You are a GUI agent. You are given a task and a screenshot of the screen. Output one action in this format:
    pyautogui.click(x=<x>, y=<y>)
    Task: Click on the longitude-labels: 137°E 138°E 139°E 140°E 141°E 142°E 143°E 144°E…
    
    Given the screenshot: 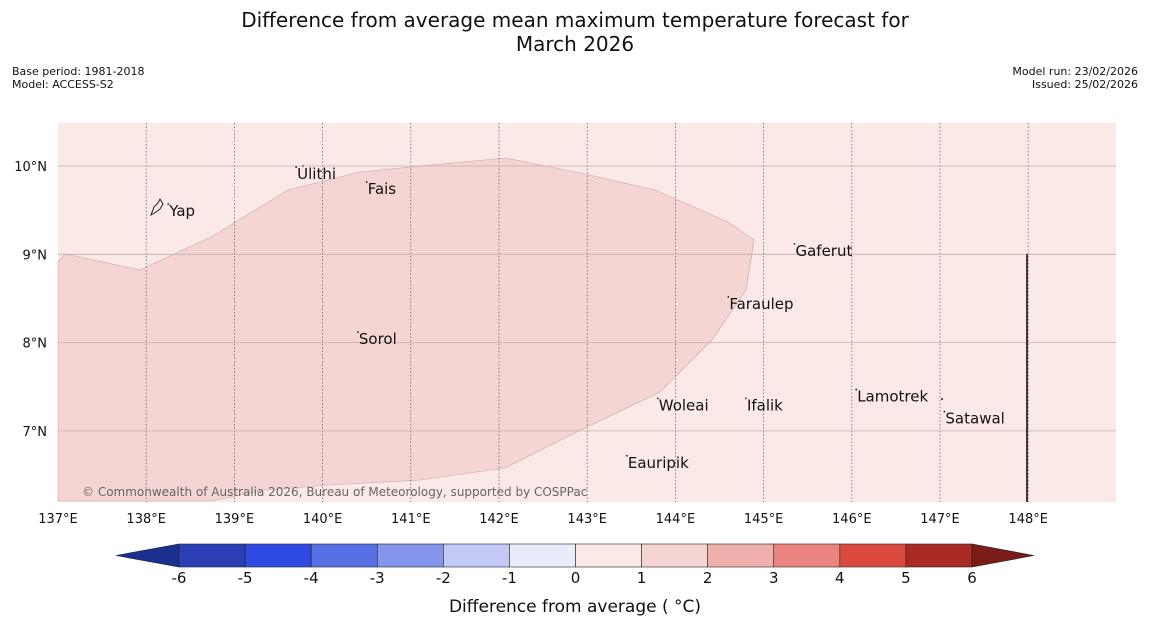 What is the action you would take?
    pyautogui.click(x=543, y=519)
    